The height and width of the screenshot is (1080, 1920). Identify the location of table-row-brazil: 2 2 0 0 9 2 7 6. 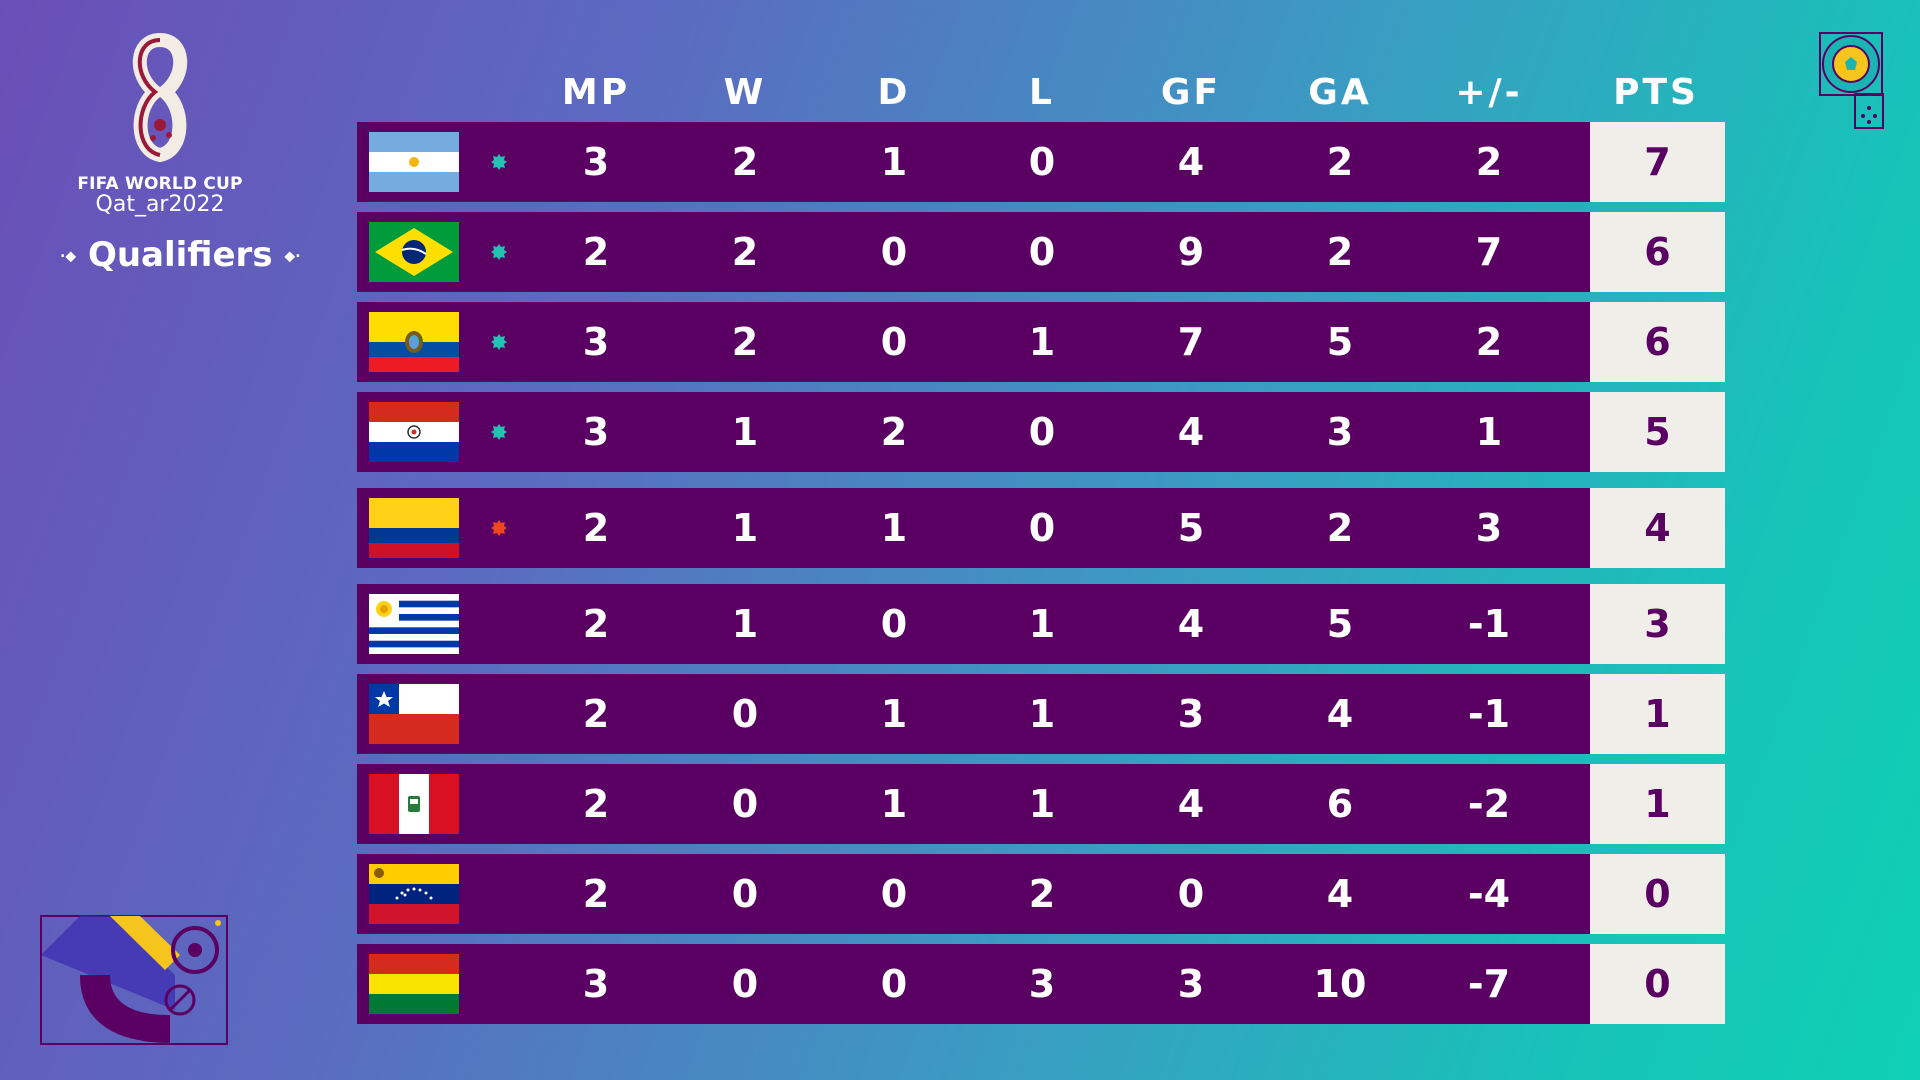
(1041, 252).